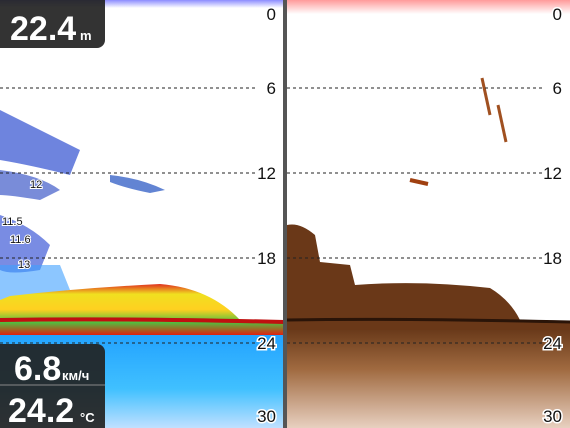 The image size is (570, 428). I want to click on fish-label: 11.6, so click(20, 240).